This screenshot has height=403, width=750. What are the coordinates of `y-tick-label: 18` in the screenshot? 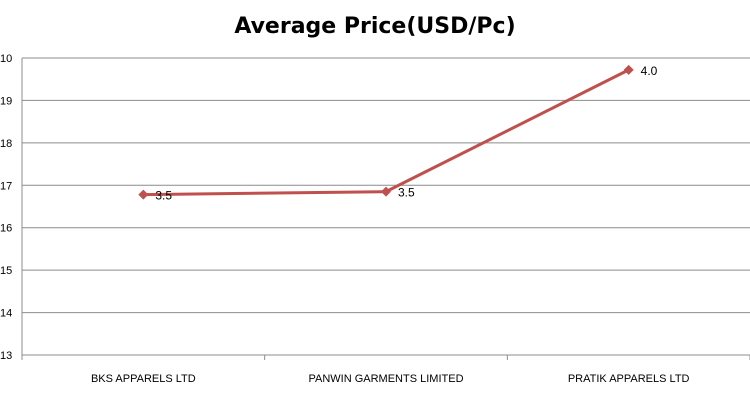 It's located at (6, 144).